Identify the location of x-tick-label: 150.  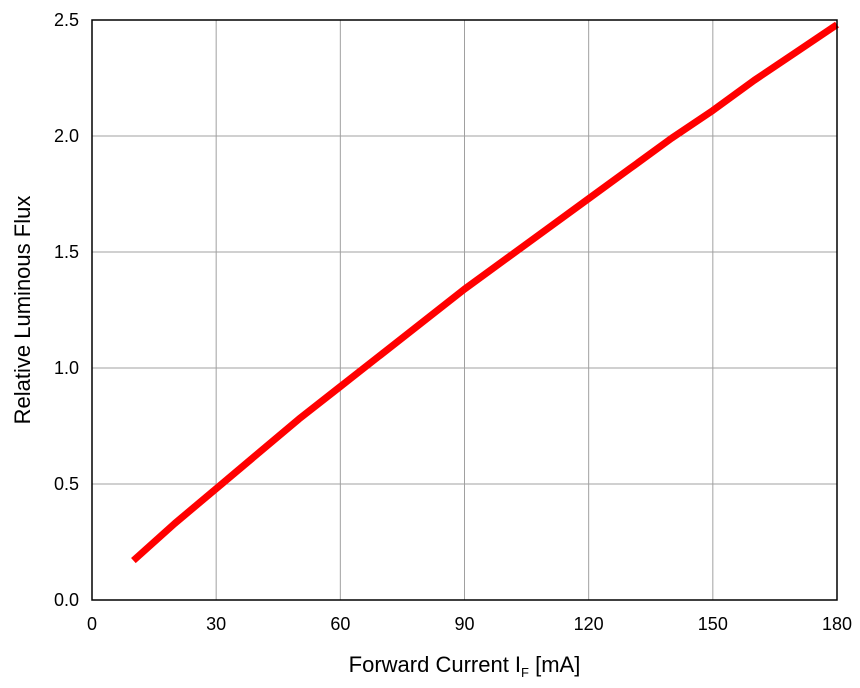
(713, 624).